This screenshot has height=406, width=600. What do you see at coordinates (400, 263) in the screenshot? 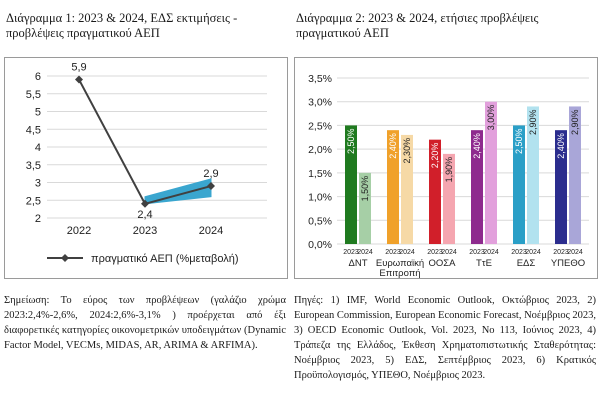
I see `category-label: Ευρωπαϊκή` at bounding box center [400, 263].